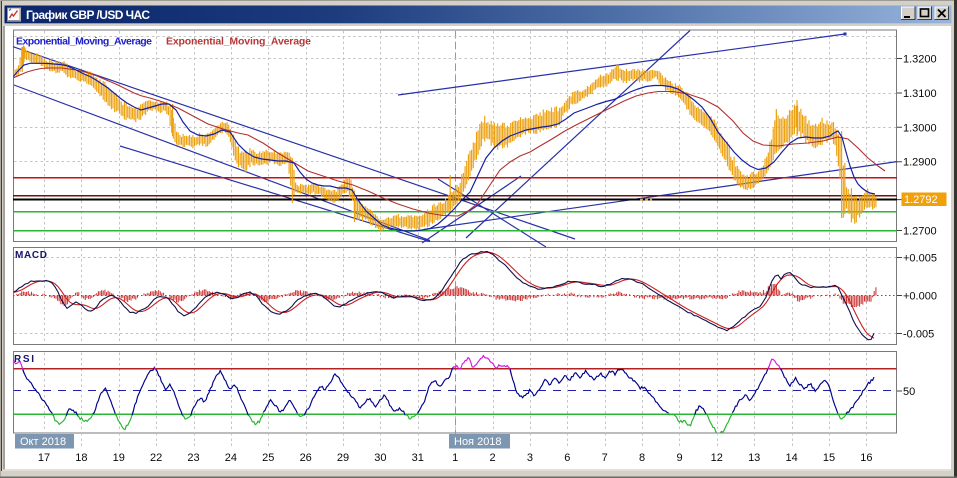 This screenshot has height=478, width=957. Describe the element at coordinates (829, 458) in the screenshot. I see `svg-text: 15` at that location.